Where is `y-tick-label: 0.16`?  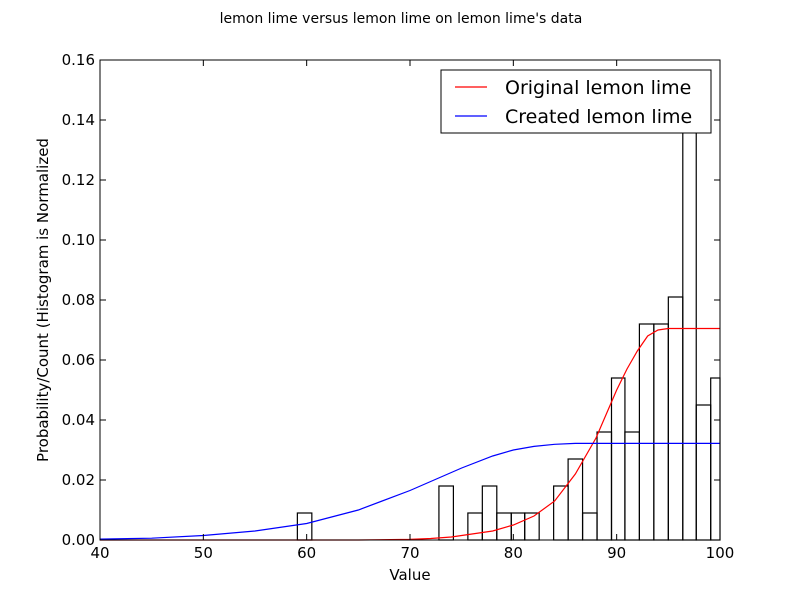
y-tick-label: 0.16 is located at coordinates (78, 60).